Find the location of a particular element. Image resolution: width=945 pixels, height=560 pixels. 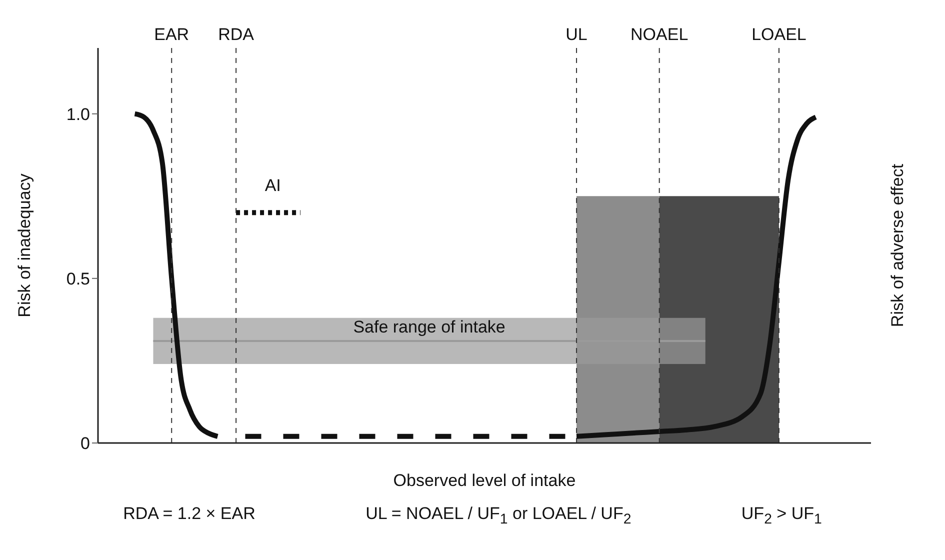

series-label: Safe range of intake is located at coordinates (429, 326).